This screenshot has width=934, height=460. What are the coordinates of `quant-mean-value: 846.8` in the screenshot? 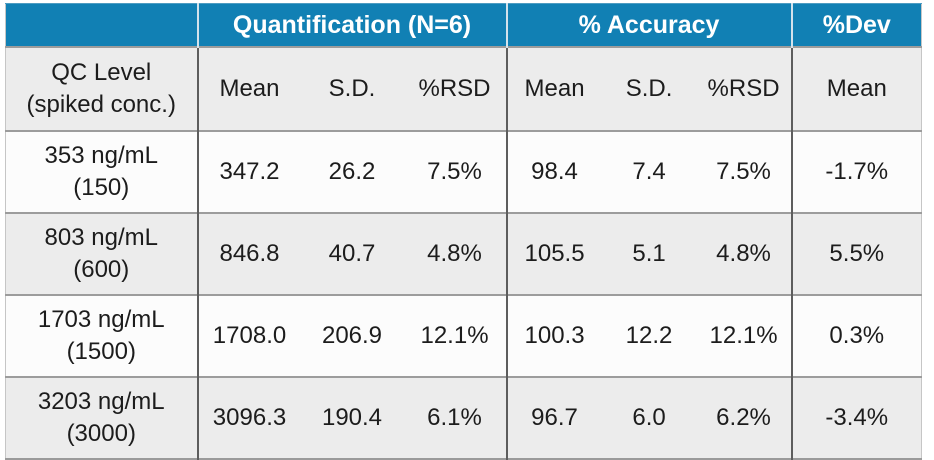 It's located at (248, 253).